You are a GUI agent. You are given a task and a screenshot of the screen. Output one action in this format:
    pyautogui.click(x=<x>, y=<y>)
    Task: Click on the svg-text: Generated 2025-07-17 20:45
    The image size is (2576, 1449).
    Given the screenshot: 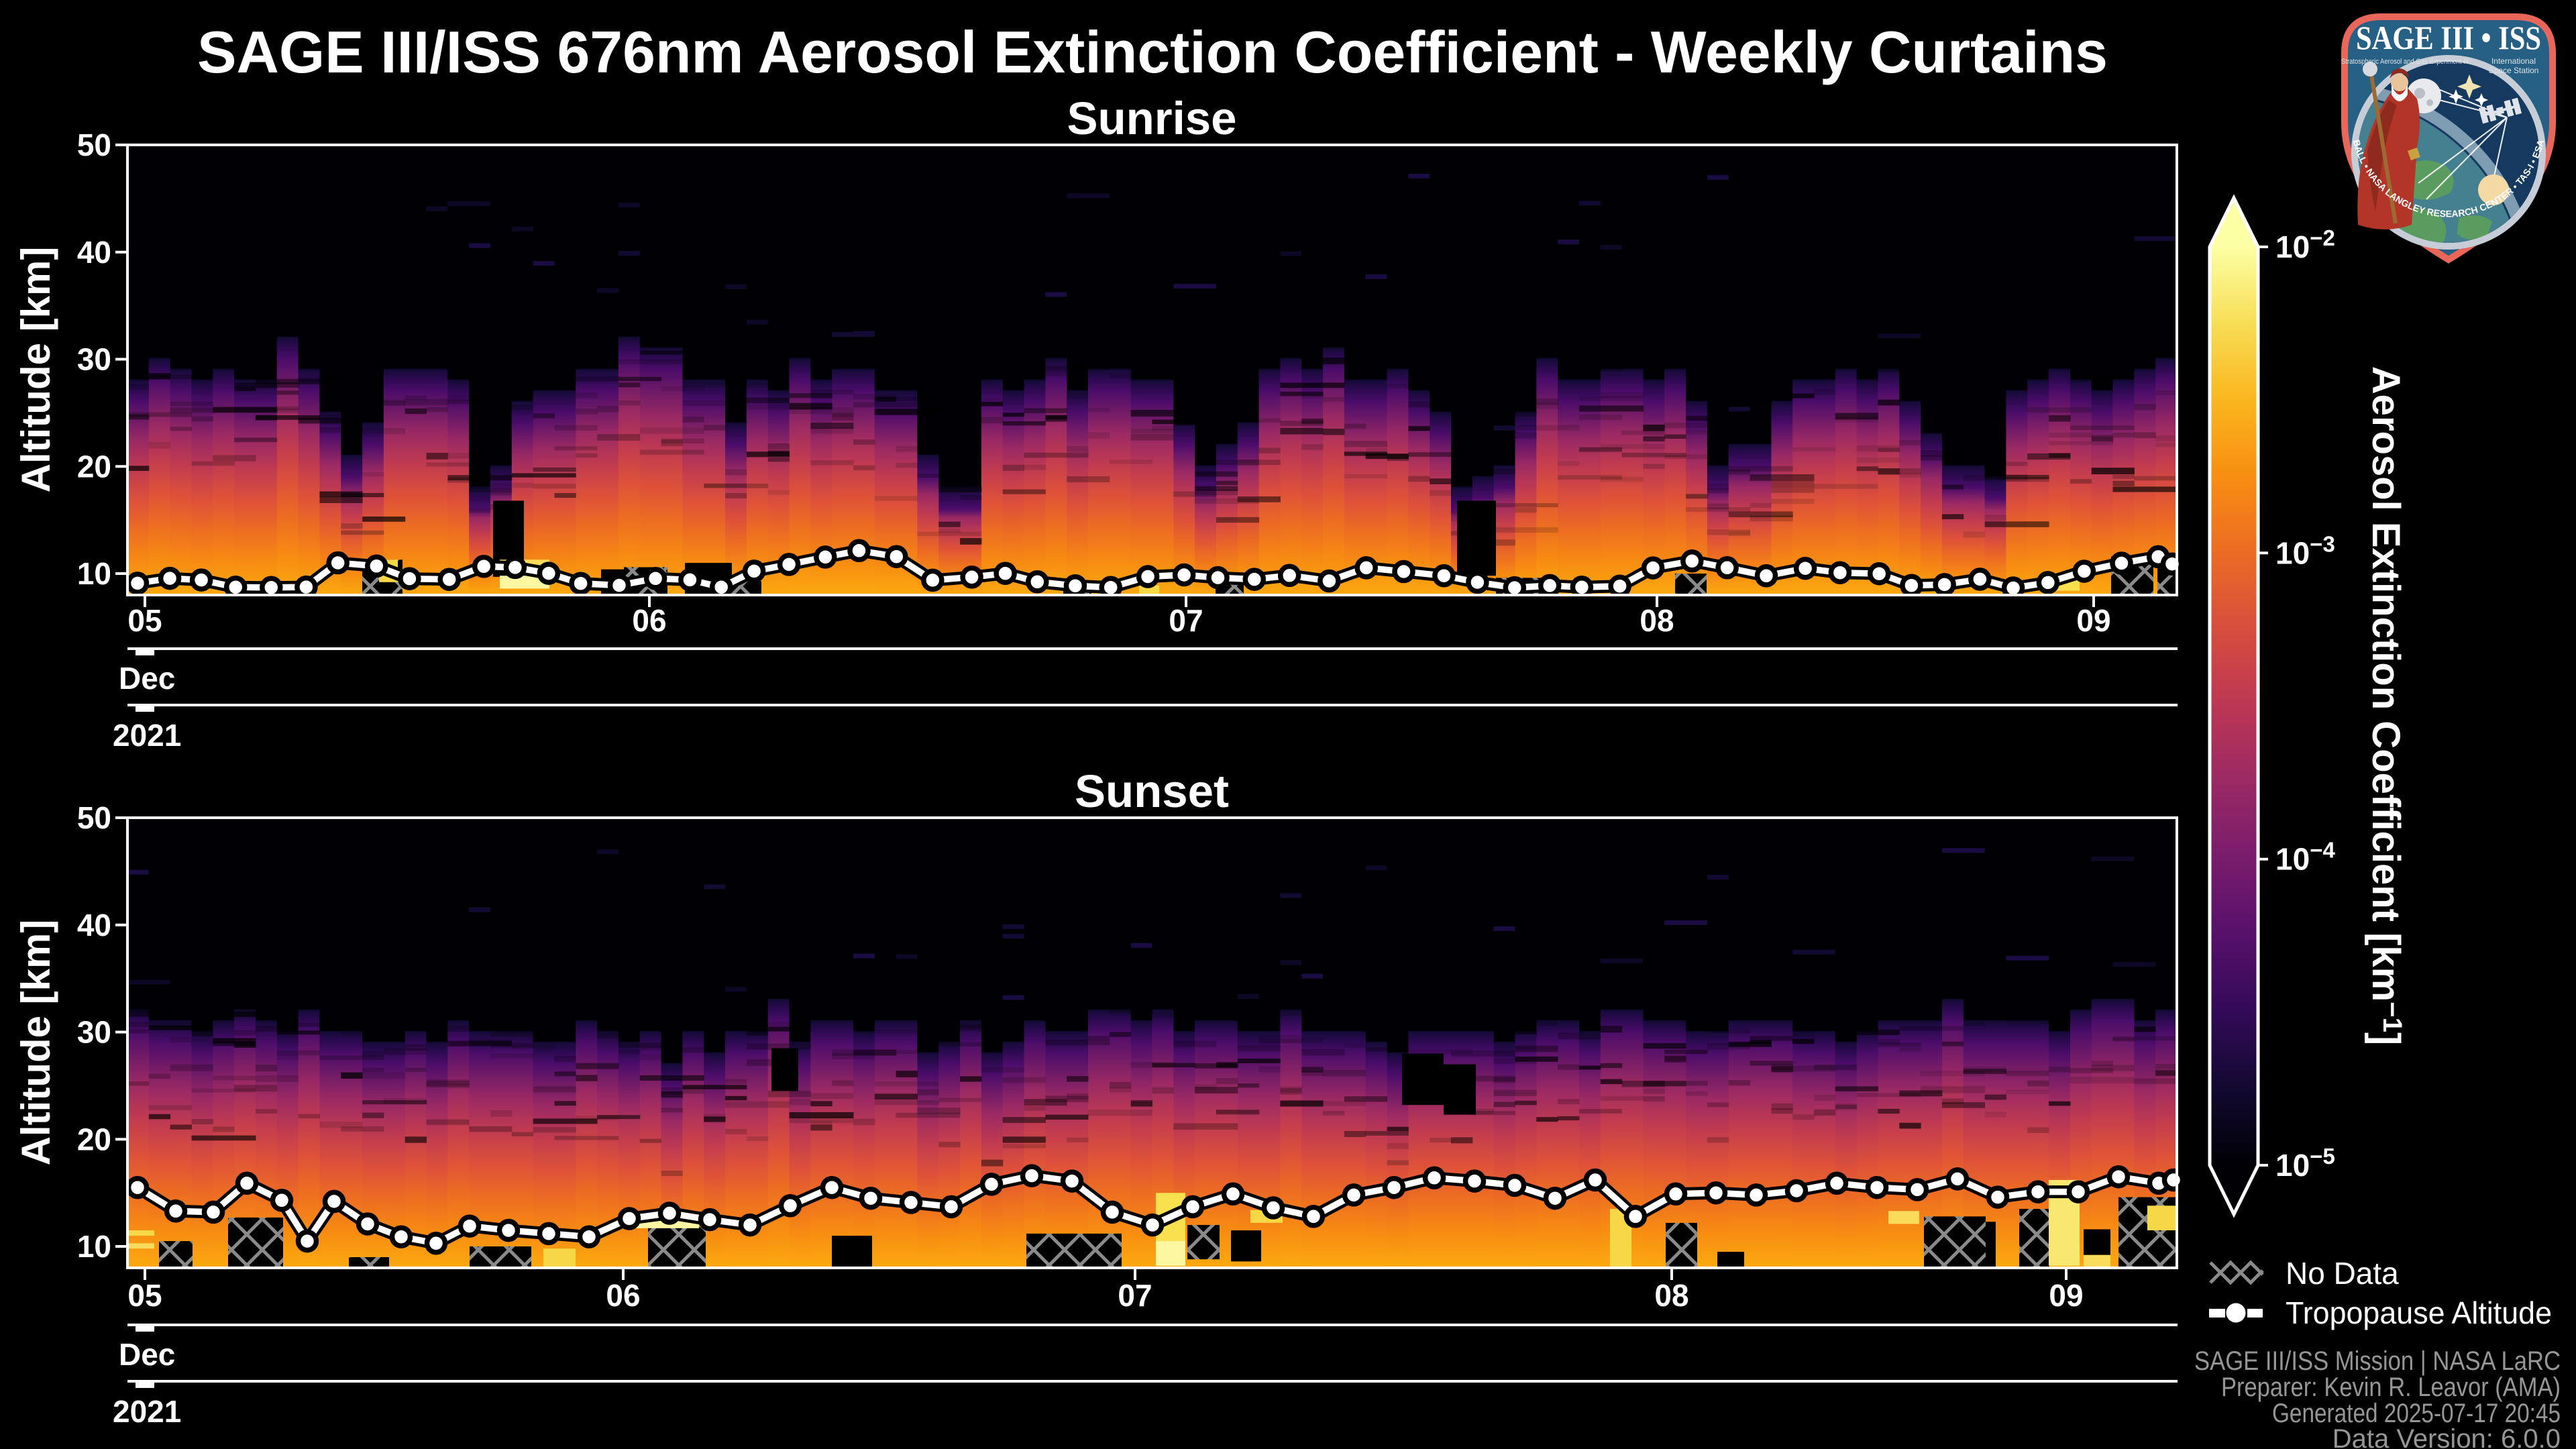 What is the action you would take?
    pyautogui.click(x=2416, y=1413)
    